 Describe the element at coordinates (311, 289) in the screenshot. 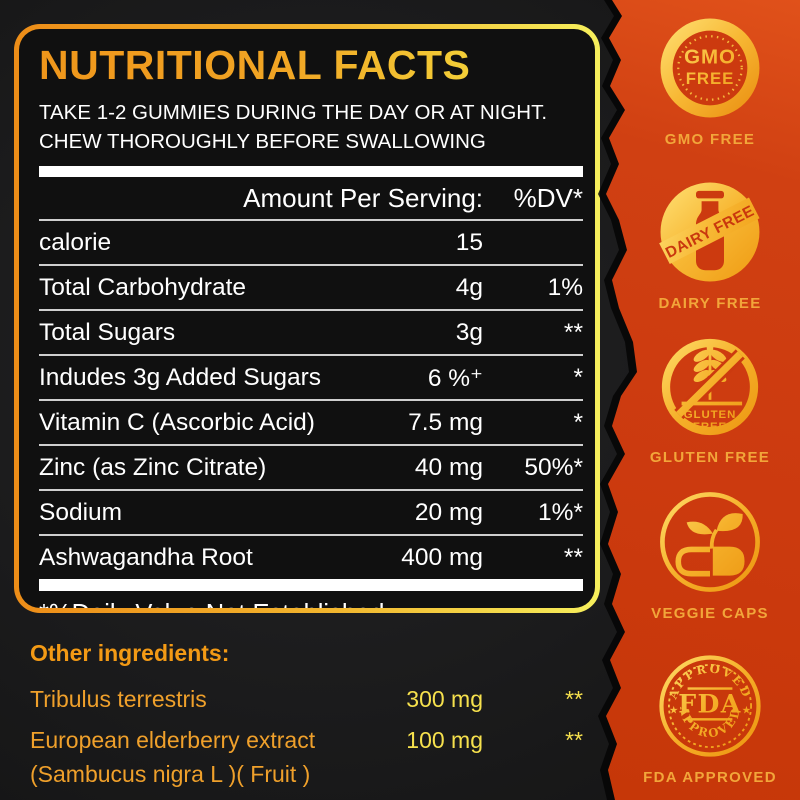

I see `table-row: Total Carbohydrate 4g 1%` at that location.